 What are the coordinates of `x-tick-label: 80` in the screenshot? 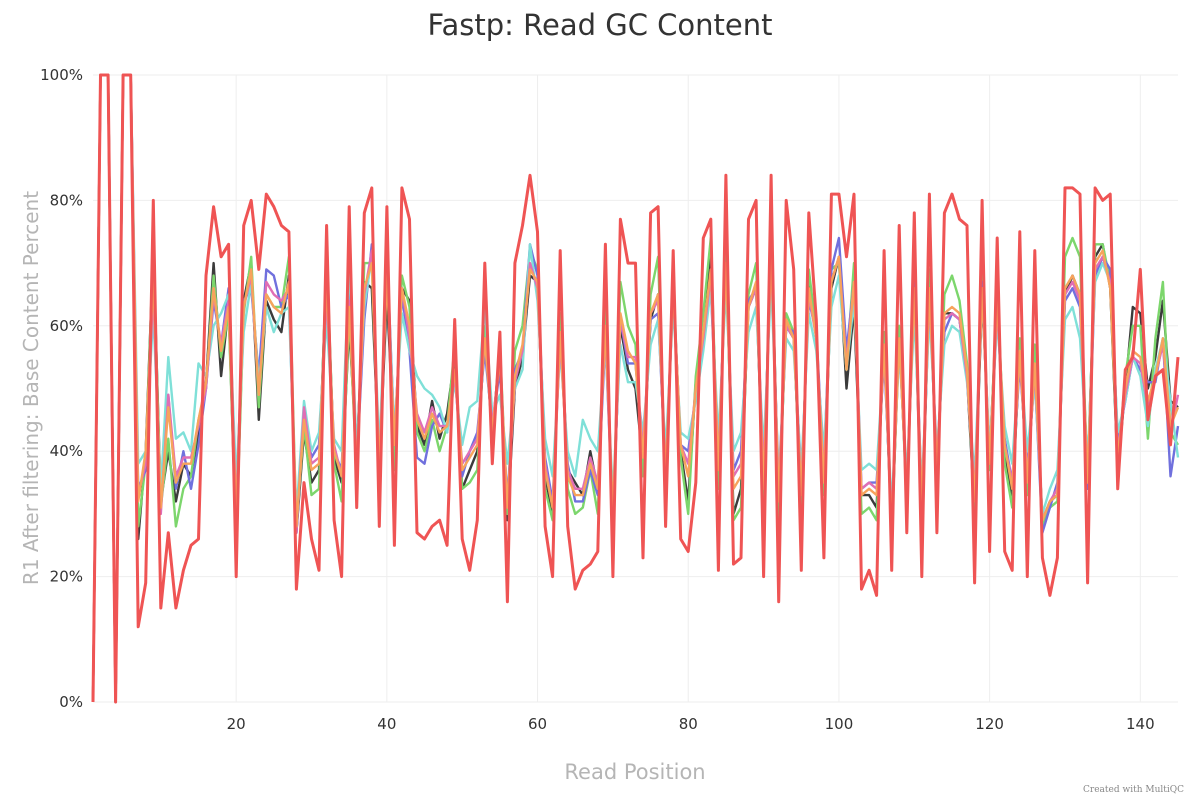 It's located at (688, 724).